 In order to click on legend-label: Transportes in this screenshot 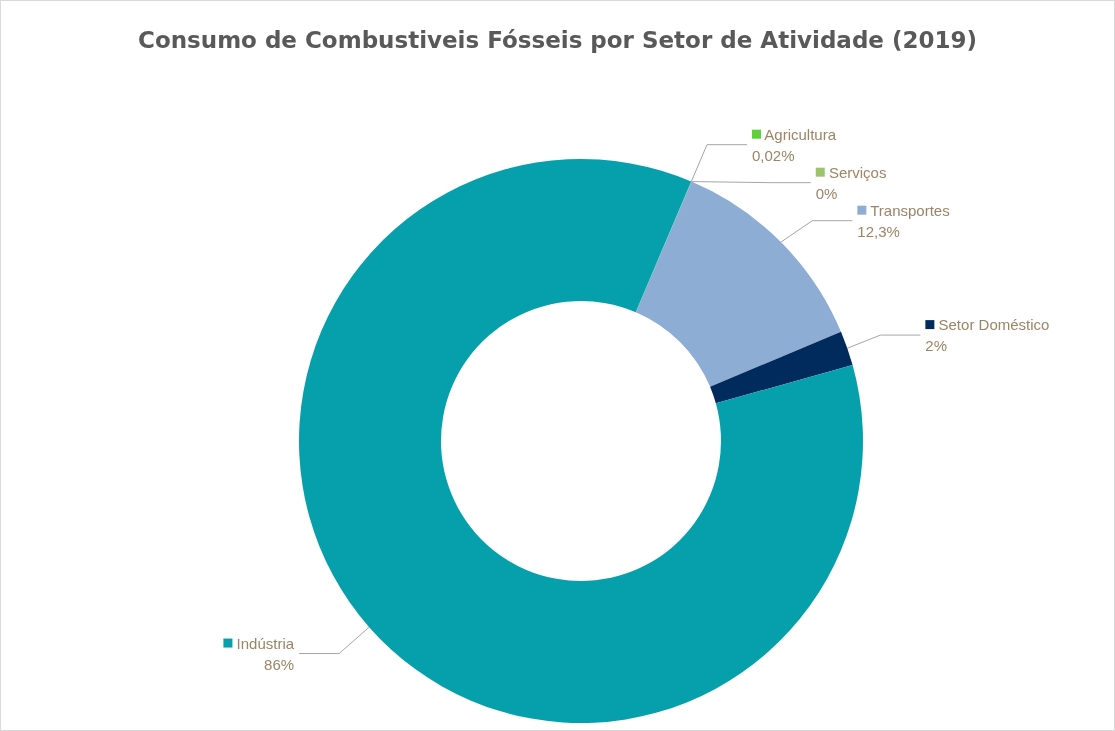, I will do `click(908, 210)`.